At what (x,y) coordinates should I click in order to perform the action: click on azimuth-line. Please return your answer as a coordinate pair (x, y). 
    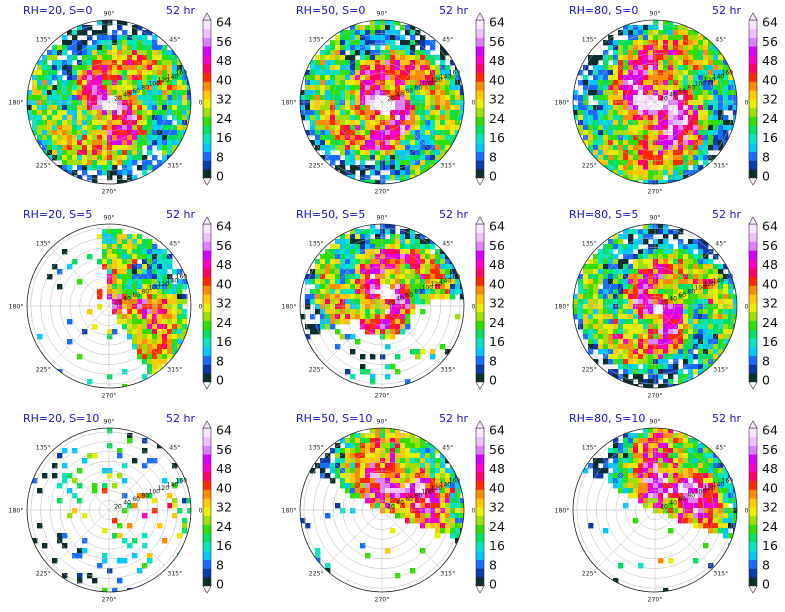
    Looking at the image, I should click on (80, 73).